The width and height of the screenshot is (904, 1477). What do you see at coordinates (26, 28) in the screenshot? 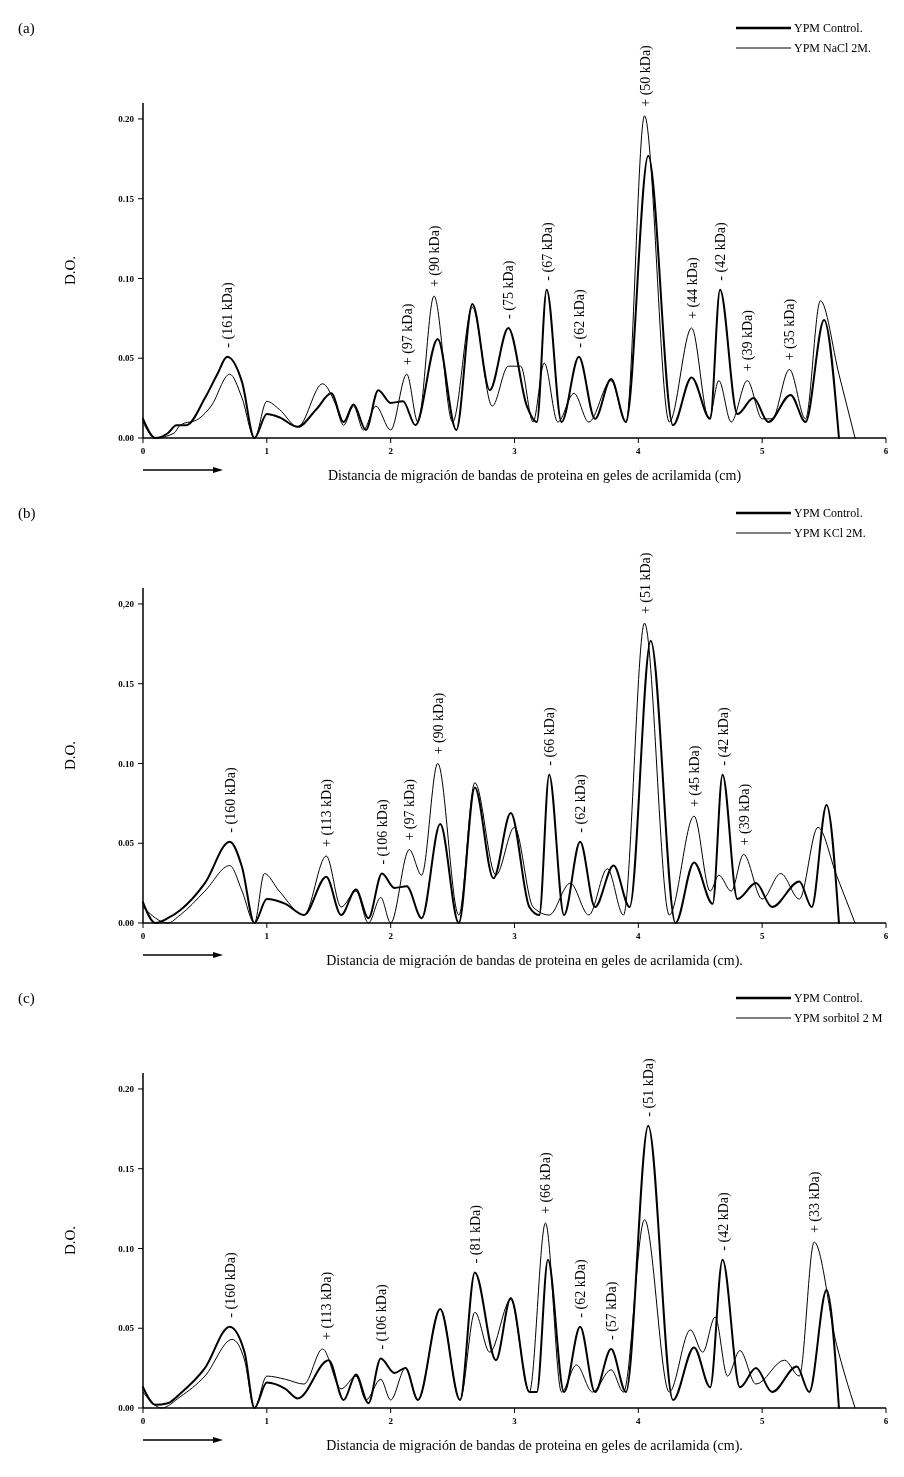
I see `chart-title: (a)` at bounding box center [26, 28].